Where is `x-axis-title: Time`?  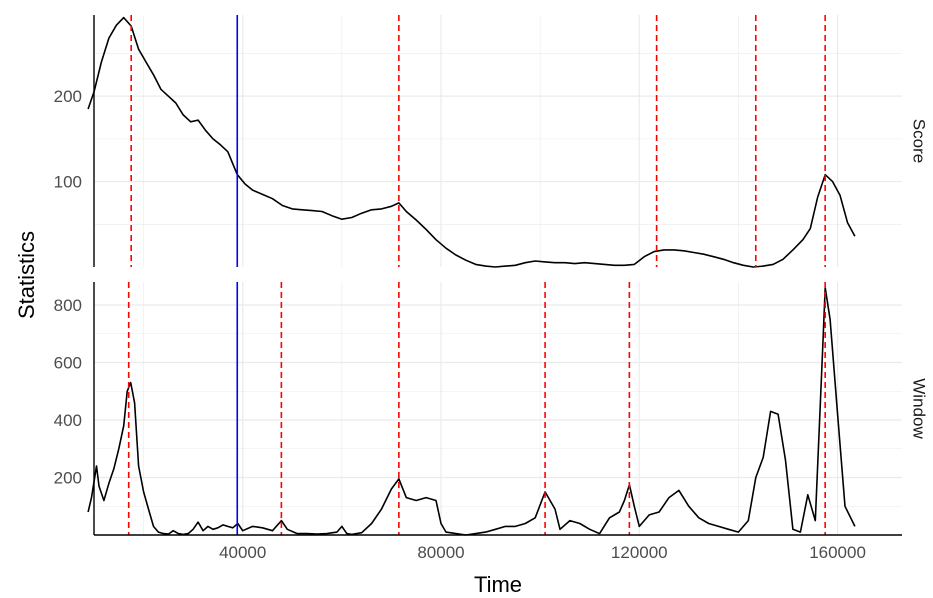 x-axis-title: Time is located at coordinates (498, 584).